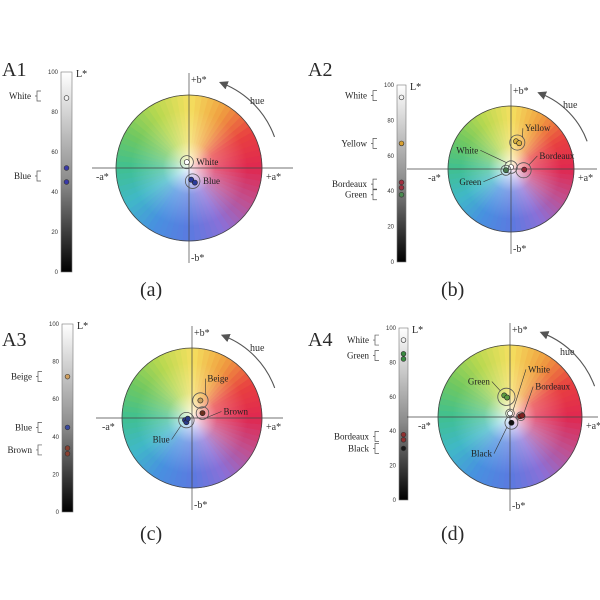 This screenshot has width=600, height=600. What do you see at coordinates (236, 412) in the screenshot?
I see `cluster-label: Brown` at bounding box center [236, 412].